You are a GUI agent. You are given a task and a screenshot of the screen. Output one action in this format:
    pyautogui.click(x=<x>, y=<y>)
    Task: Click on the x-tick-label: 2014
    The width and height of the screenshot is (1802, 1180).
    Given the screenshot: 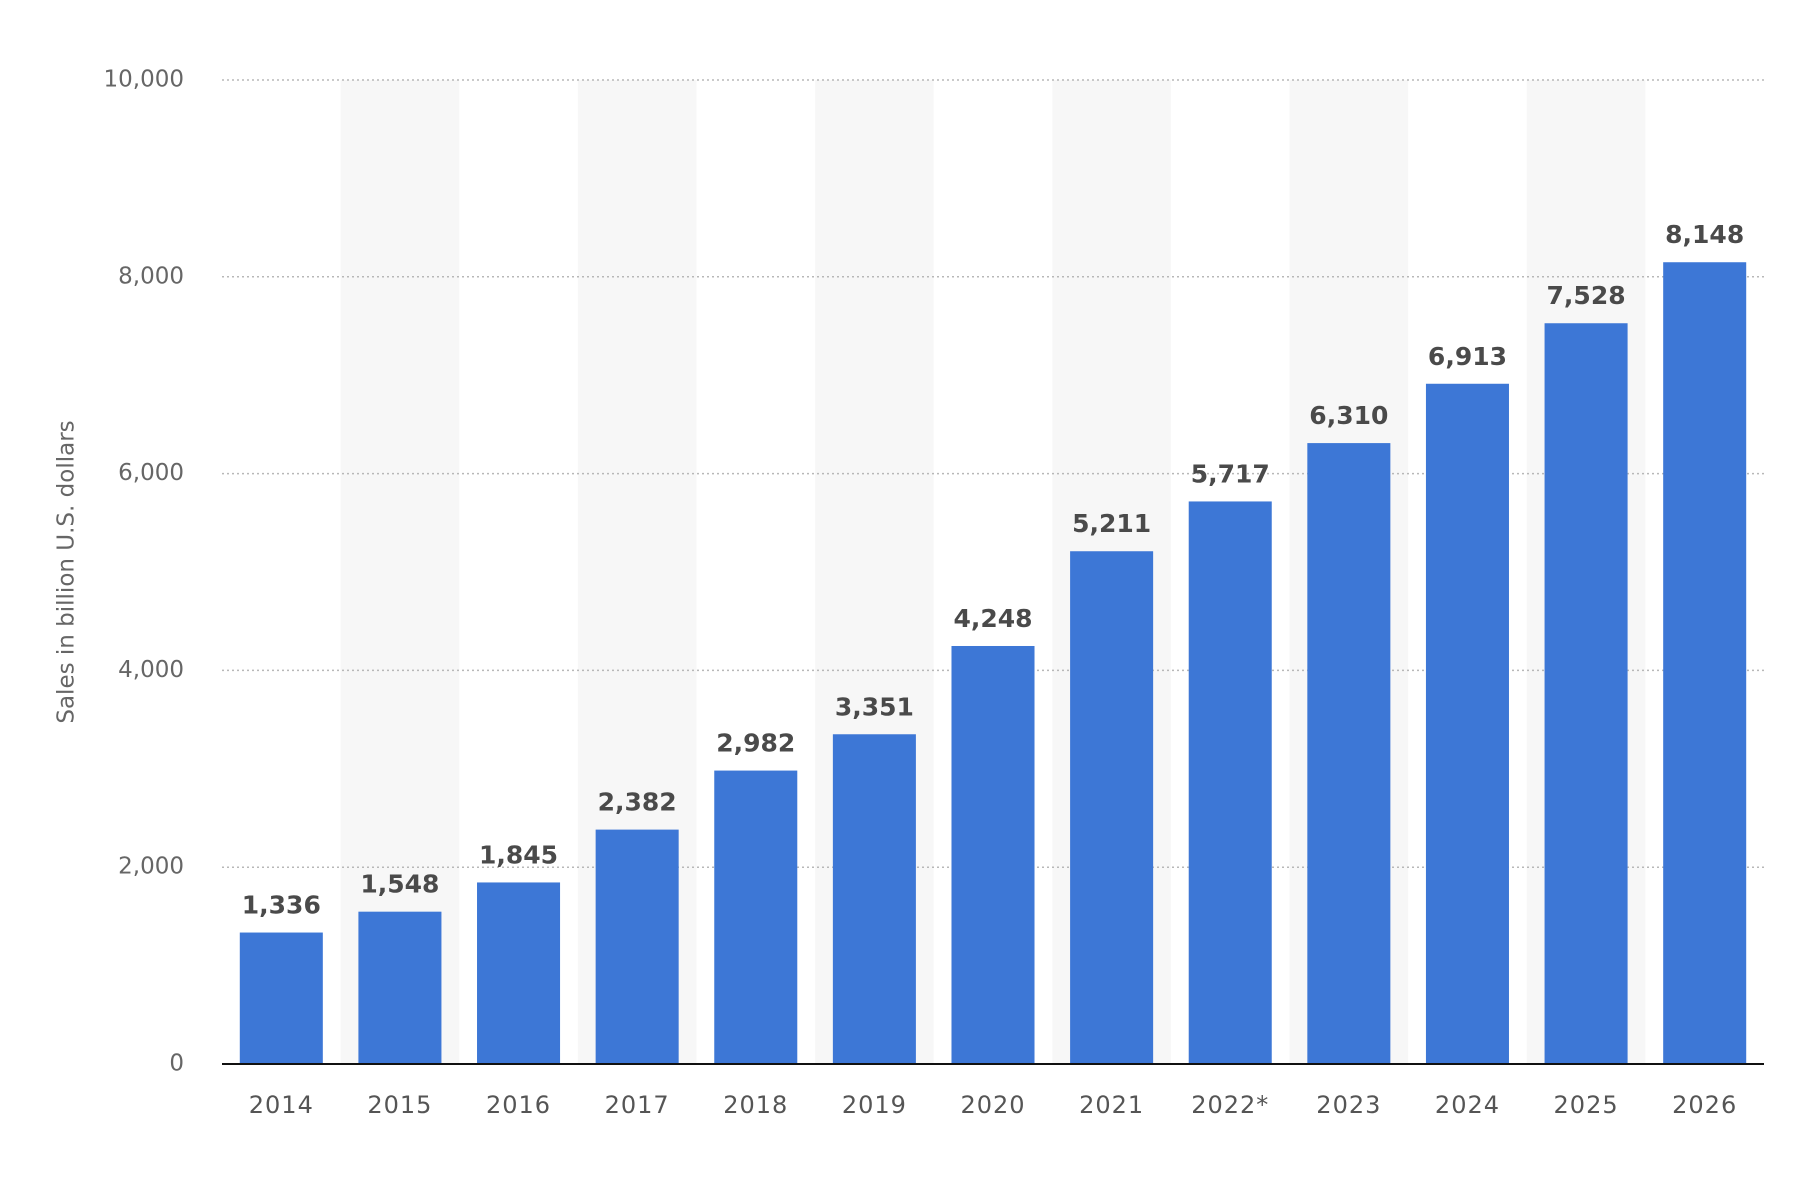 What is the action you would take?
    pyautogui.click(x=281, y=1105)
    